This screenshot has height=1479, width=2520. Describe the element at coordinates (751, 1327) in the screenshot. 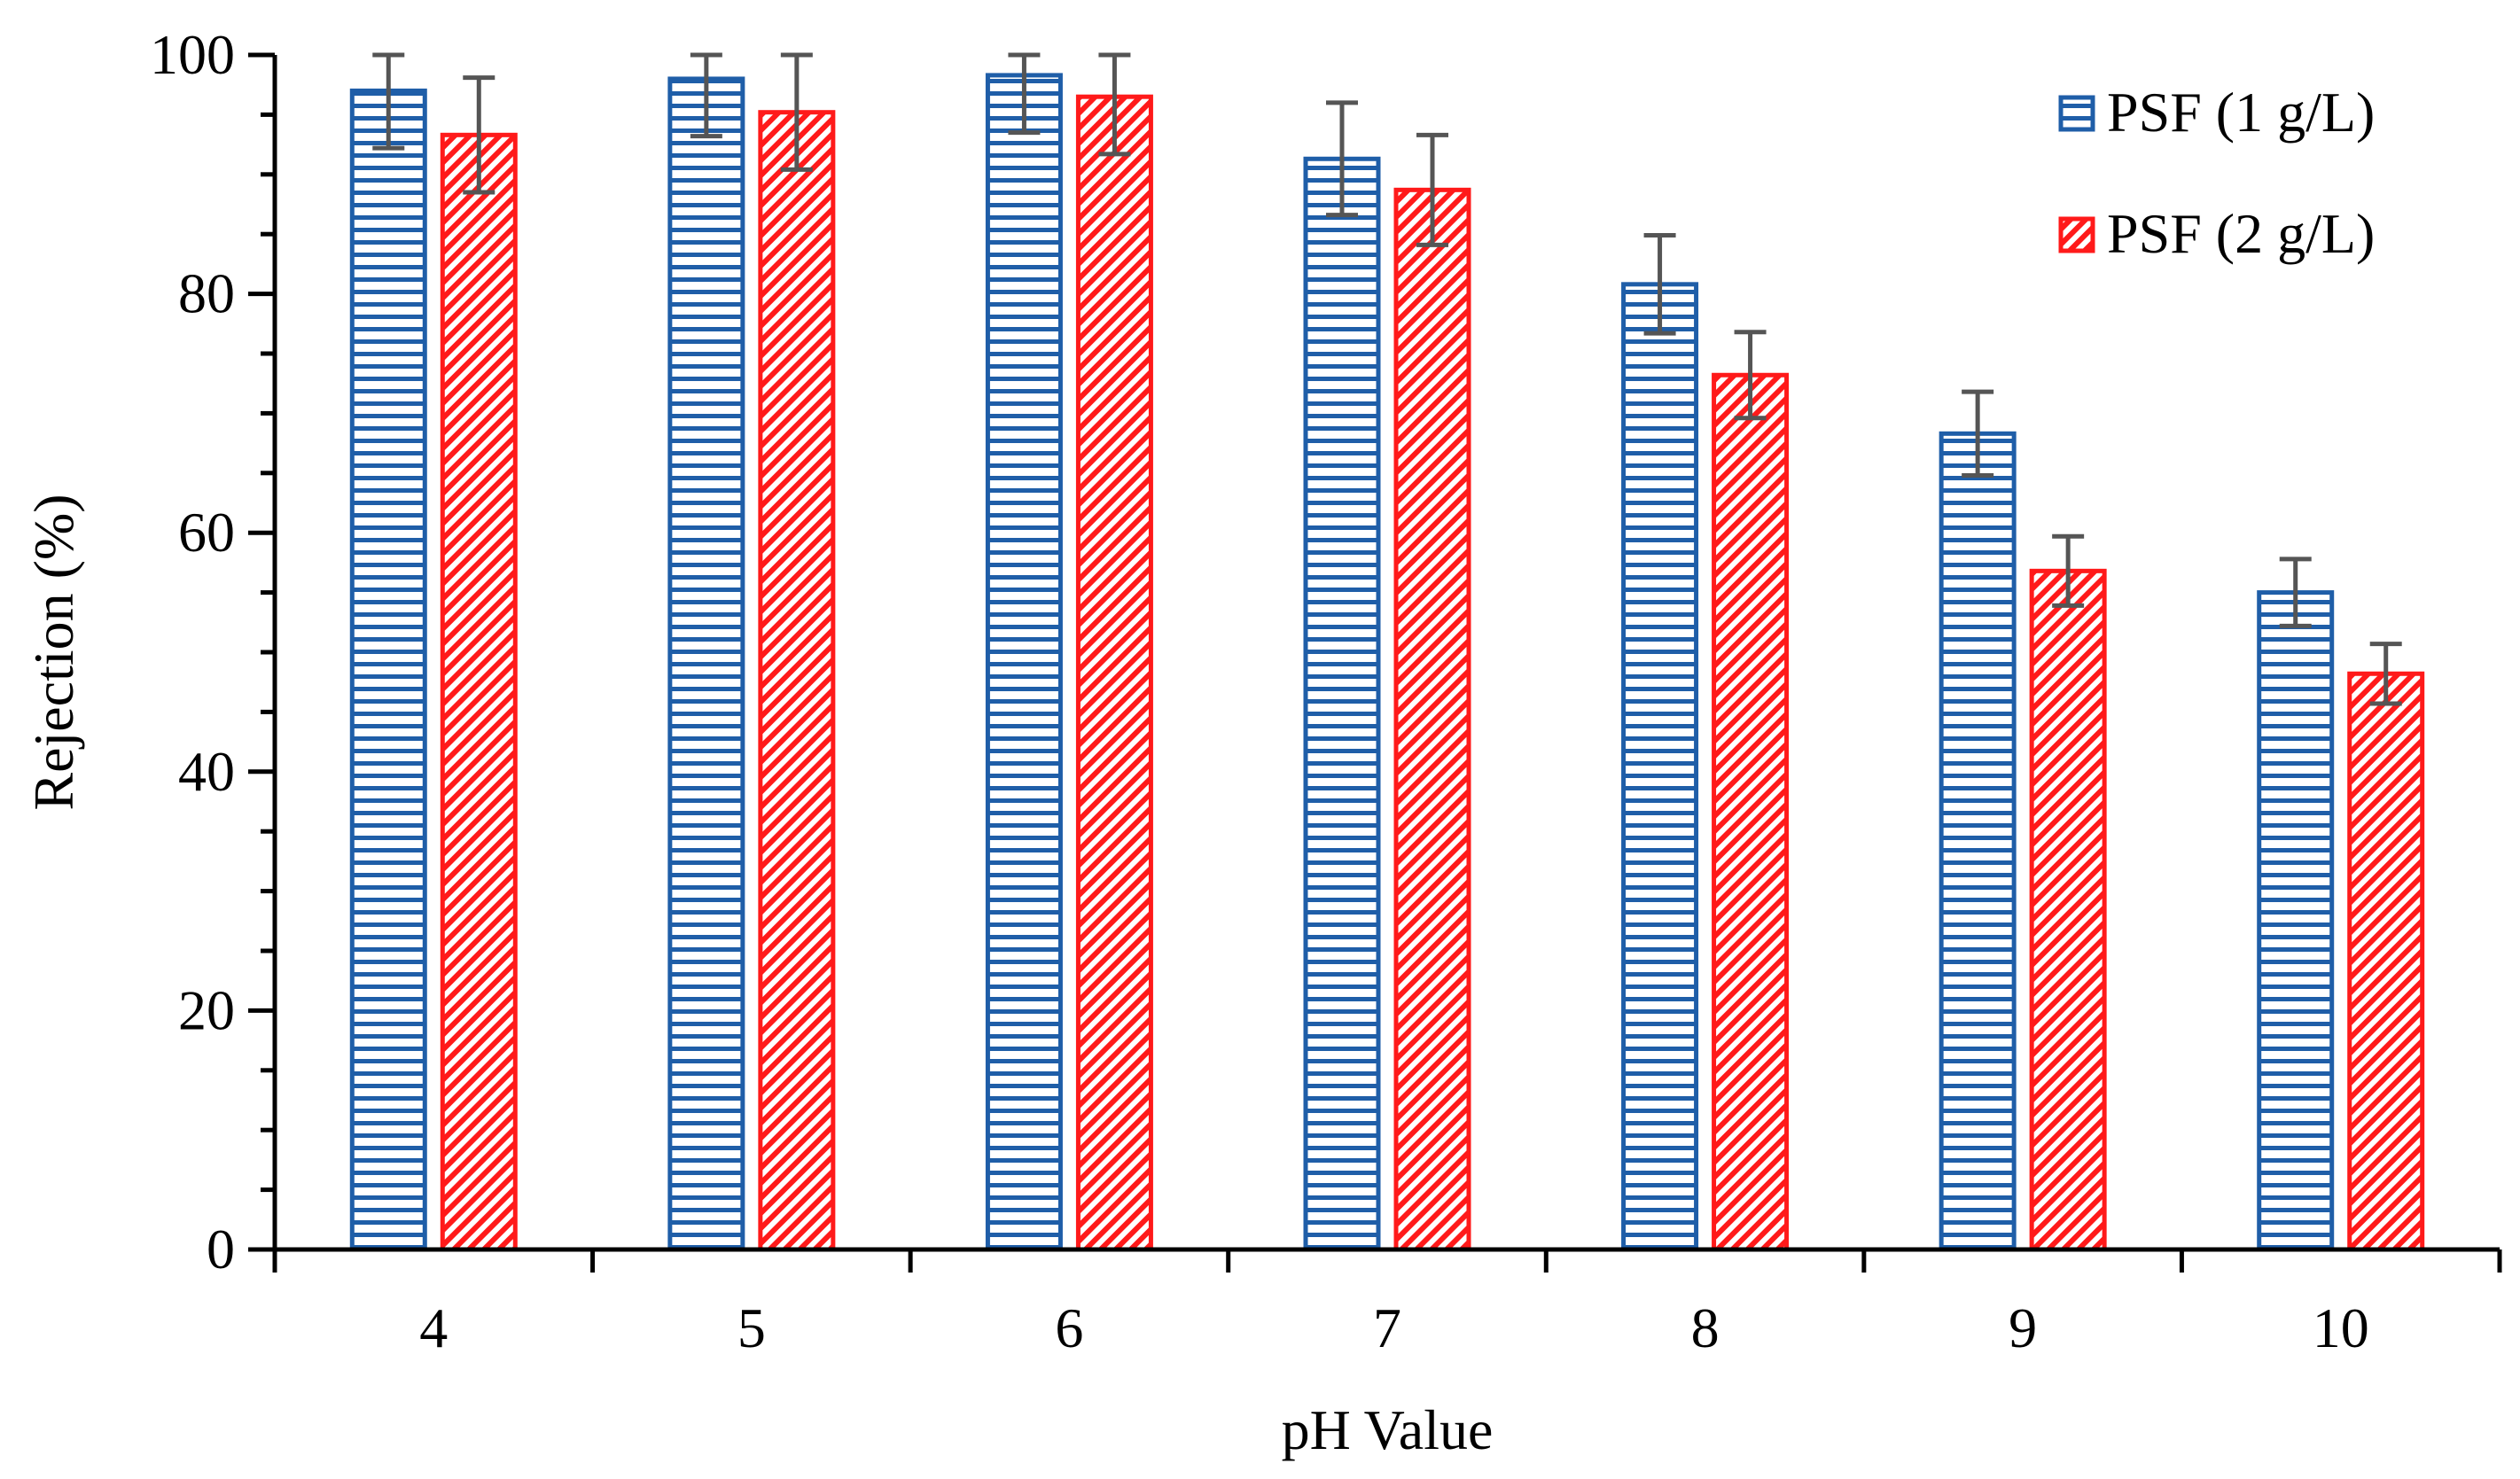

I see `x-tick-label-5: 5` at that location.